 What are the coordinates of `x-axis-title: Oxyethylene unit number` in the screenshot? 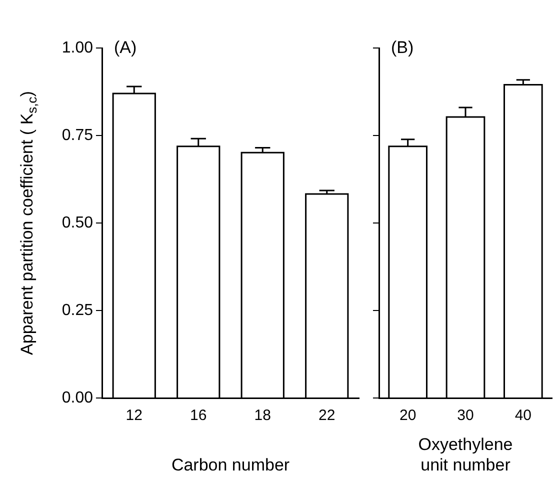 It's located at (465, 454).